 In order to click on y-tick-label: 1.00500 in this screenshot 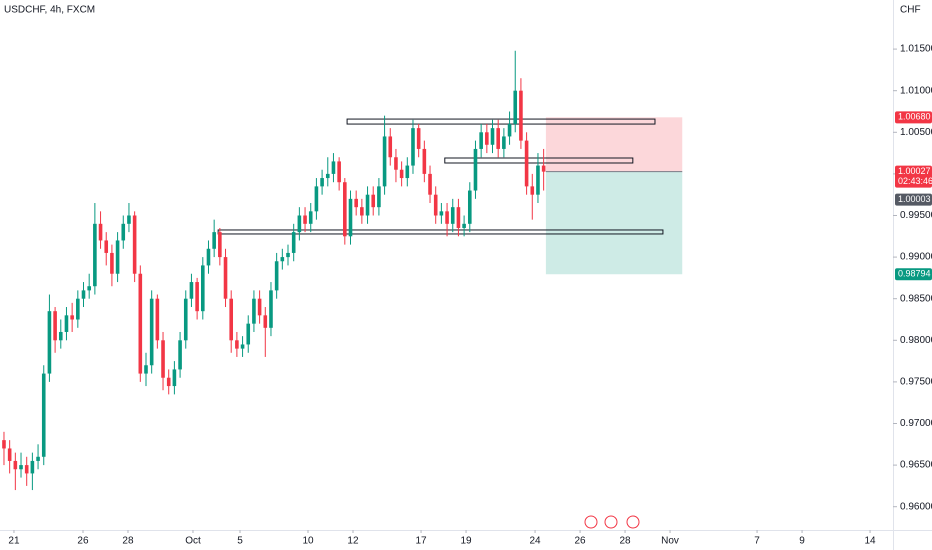, I will do `click(916, 132)`.